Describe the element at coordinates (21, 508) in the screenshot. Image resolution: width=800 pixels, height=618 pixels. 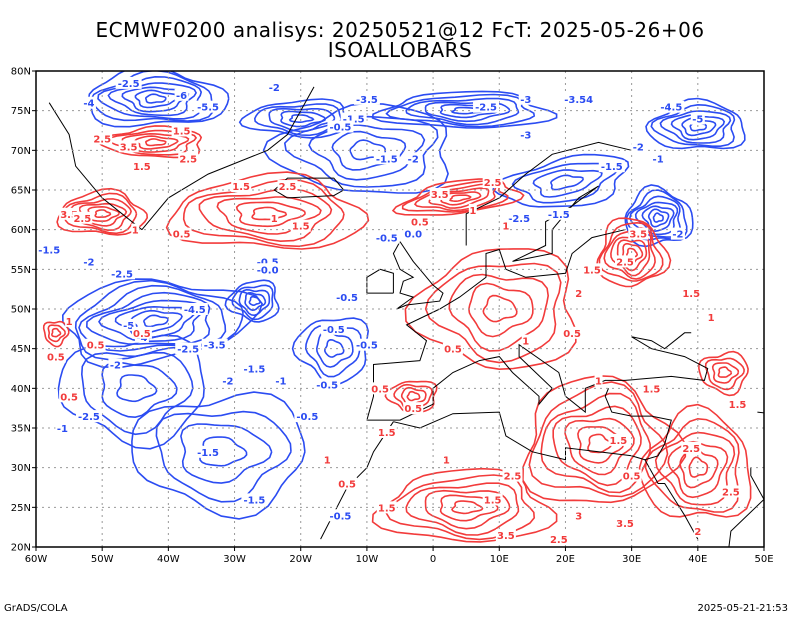
I see `lat-tick-label: 25N` at that location.